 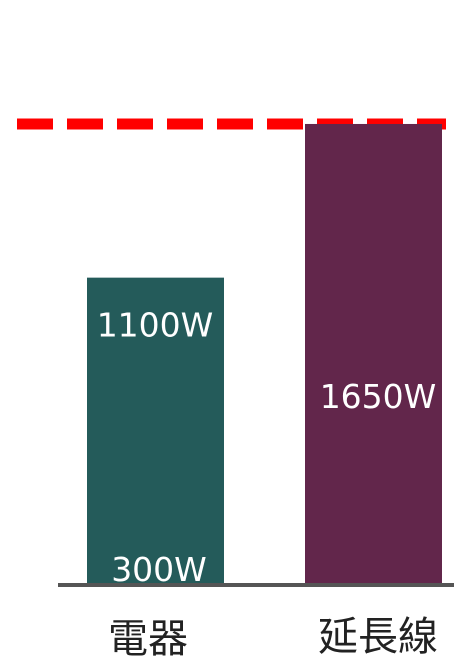 What do you see at coordinates (155, 325) in the screenshot?
I see `bar-label-appliance: 1100W` at bounding box center [155, 325].